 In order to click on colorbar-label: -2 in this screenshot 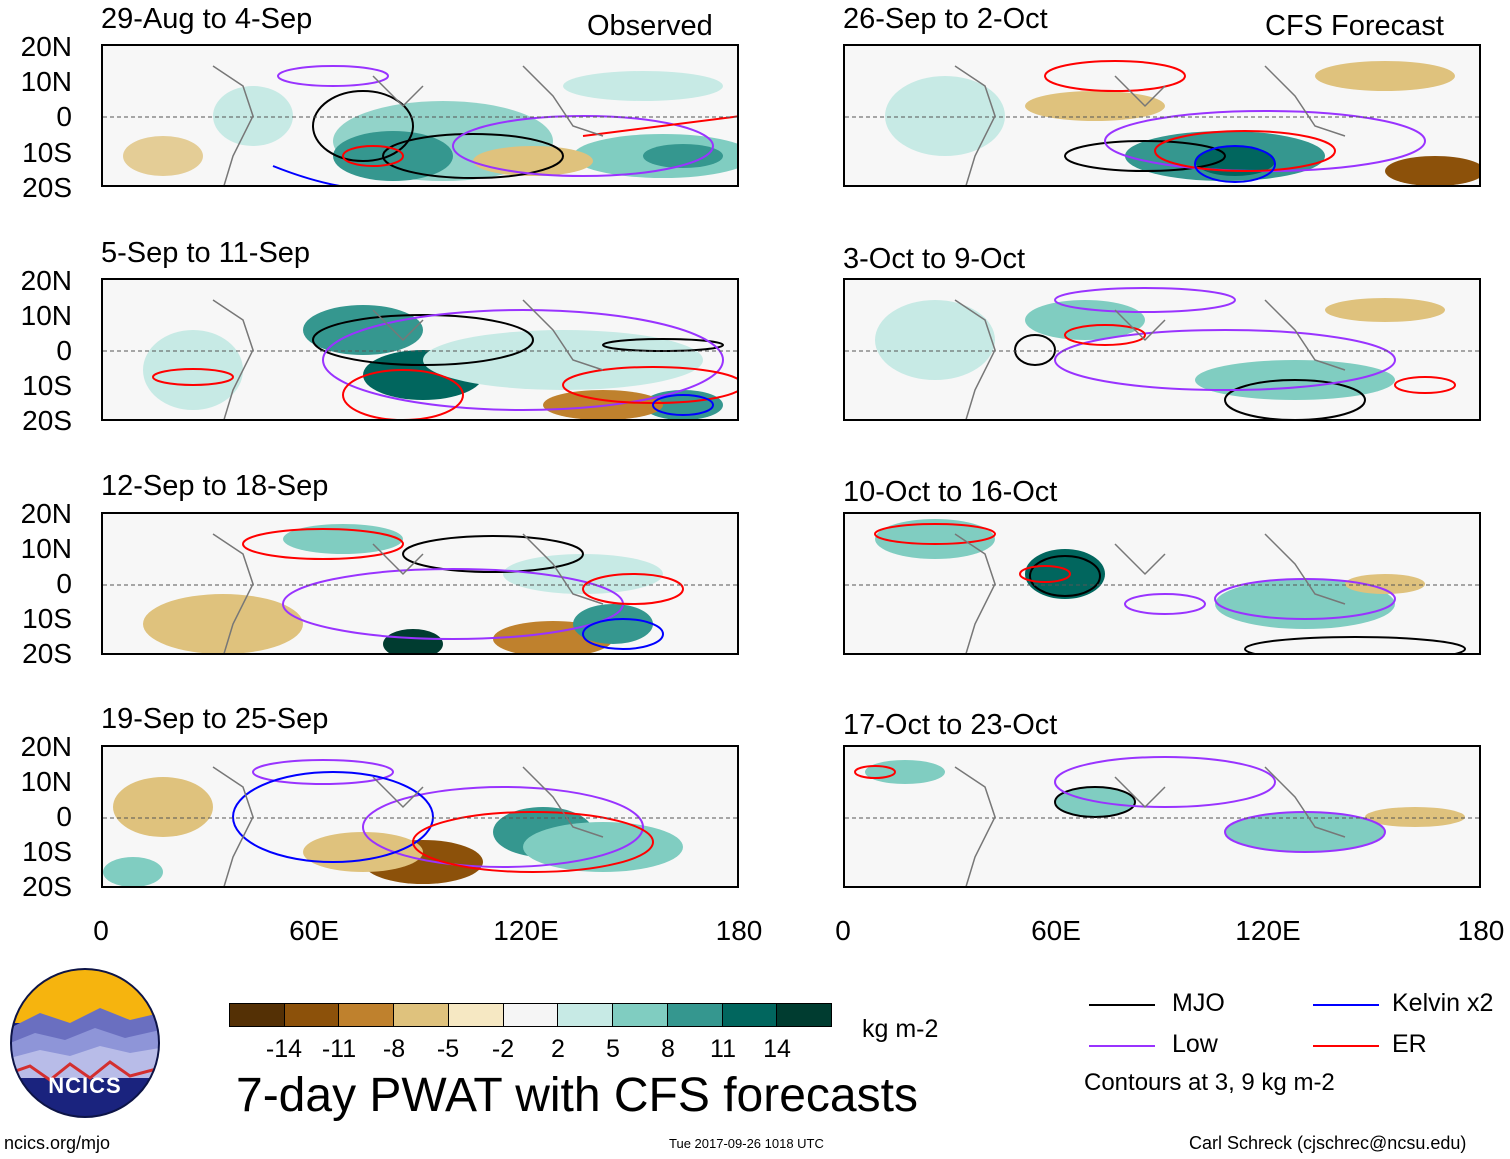, I will do `click(503, 1049)`.